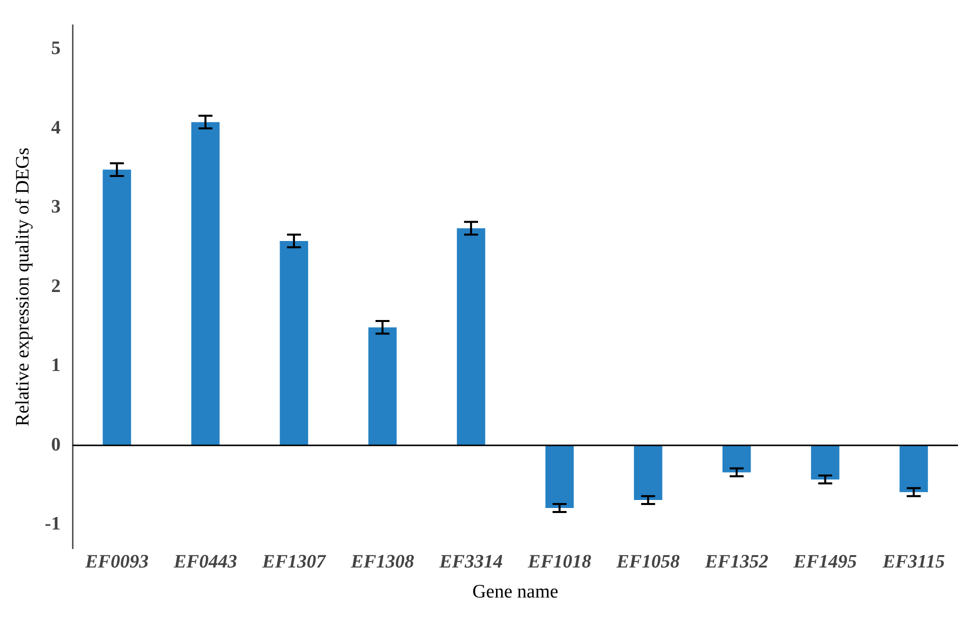  What do you see at coordinates (56, 127) in the screenshot?
I see `y-tick-label: 4` at bounding box center [56, 127].